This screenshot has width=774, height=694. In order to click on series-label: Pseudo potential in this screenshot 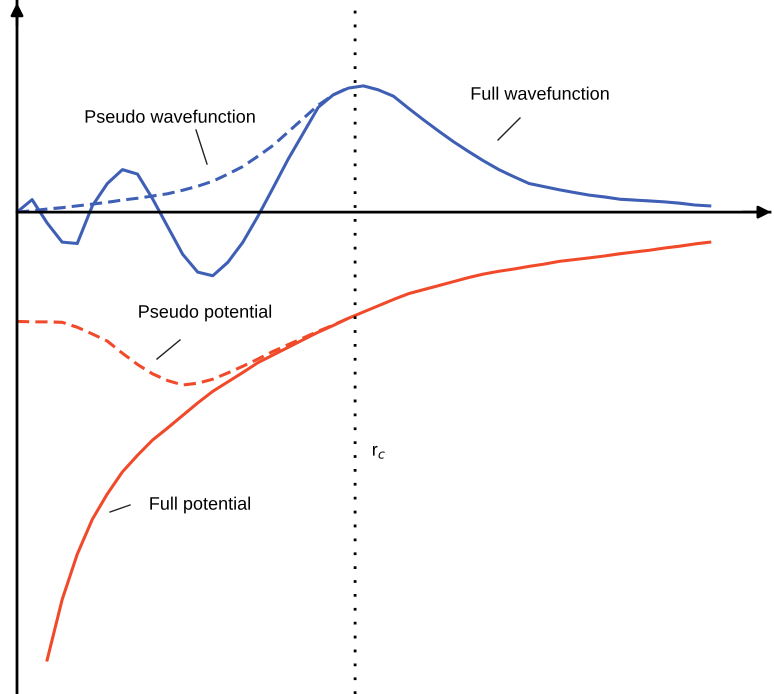, I will do `click(205, 313)`.